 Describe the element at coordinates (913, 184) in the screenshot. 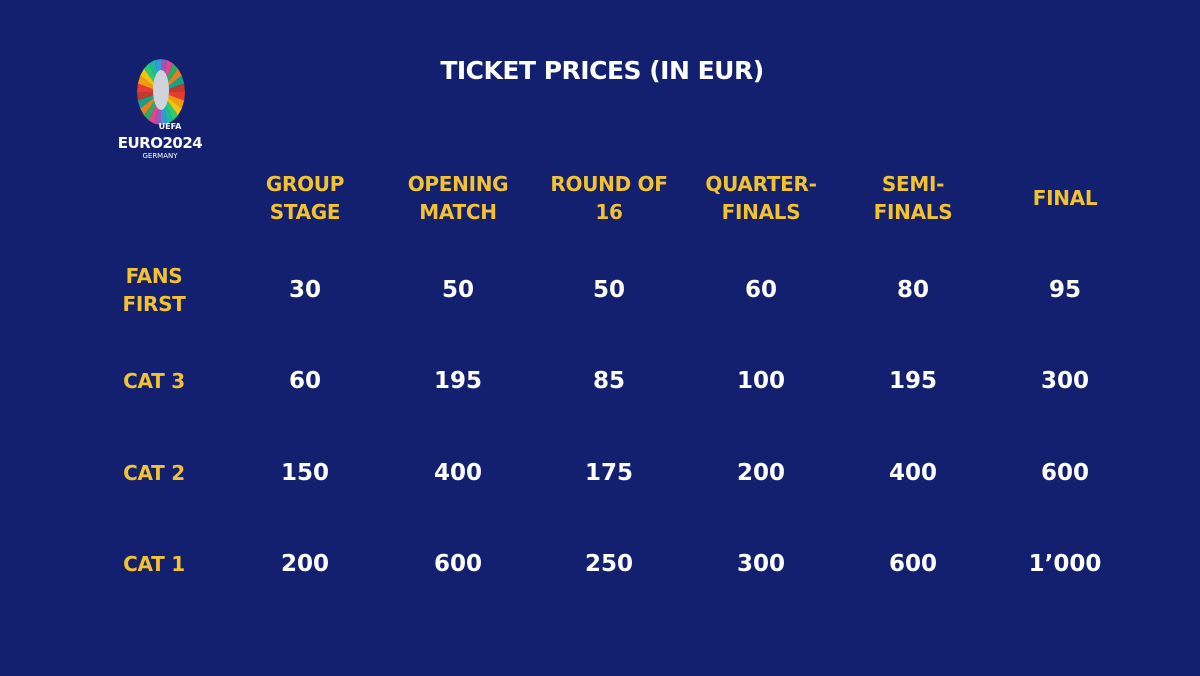

I see `column-header-line: SEMI-` at that location.